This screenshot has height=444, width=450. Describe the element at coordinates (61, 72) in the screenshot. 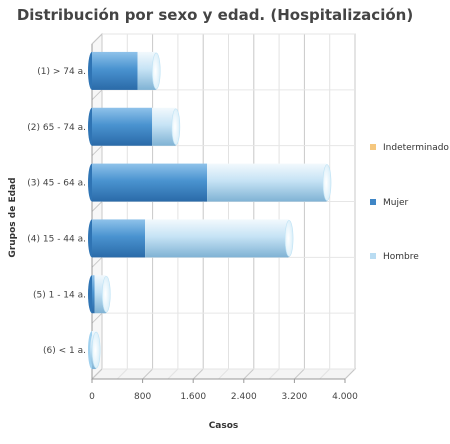

I see `y-tick-label: (1) > 74 a.` at that location.